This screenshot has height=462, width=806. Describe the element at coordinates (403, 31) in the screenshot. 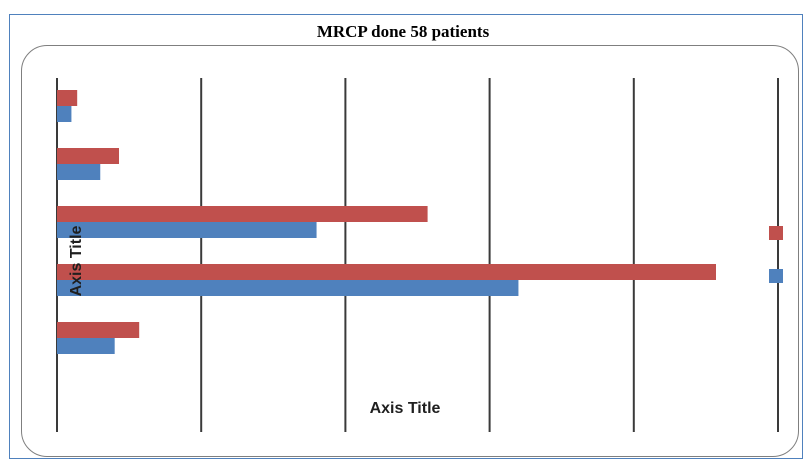

I see `chart-title: MRCP done 58 patients` at that location.